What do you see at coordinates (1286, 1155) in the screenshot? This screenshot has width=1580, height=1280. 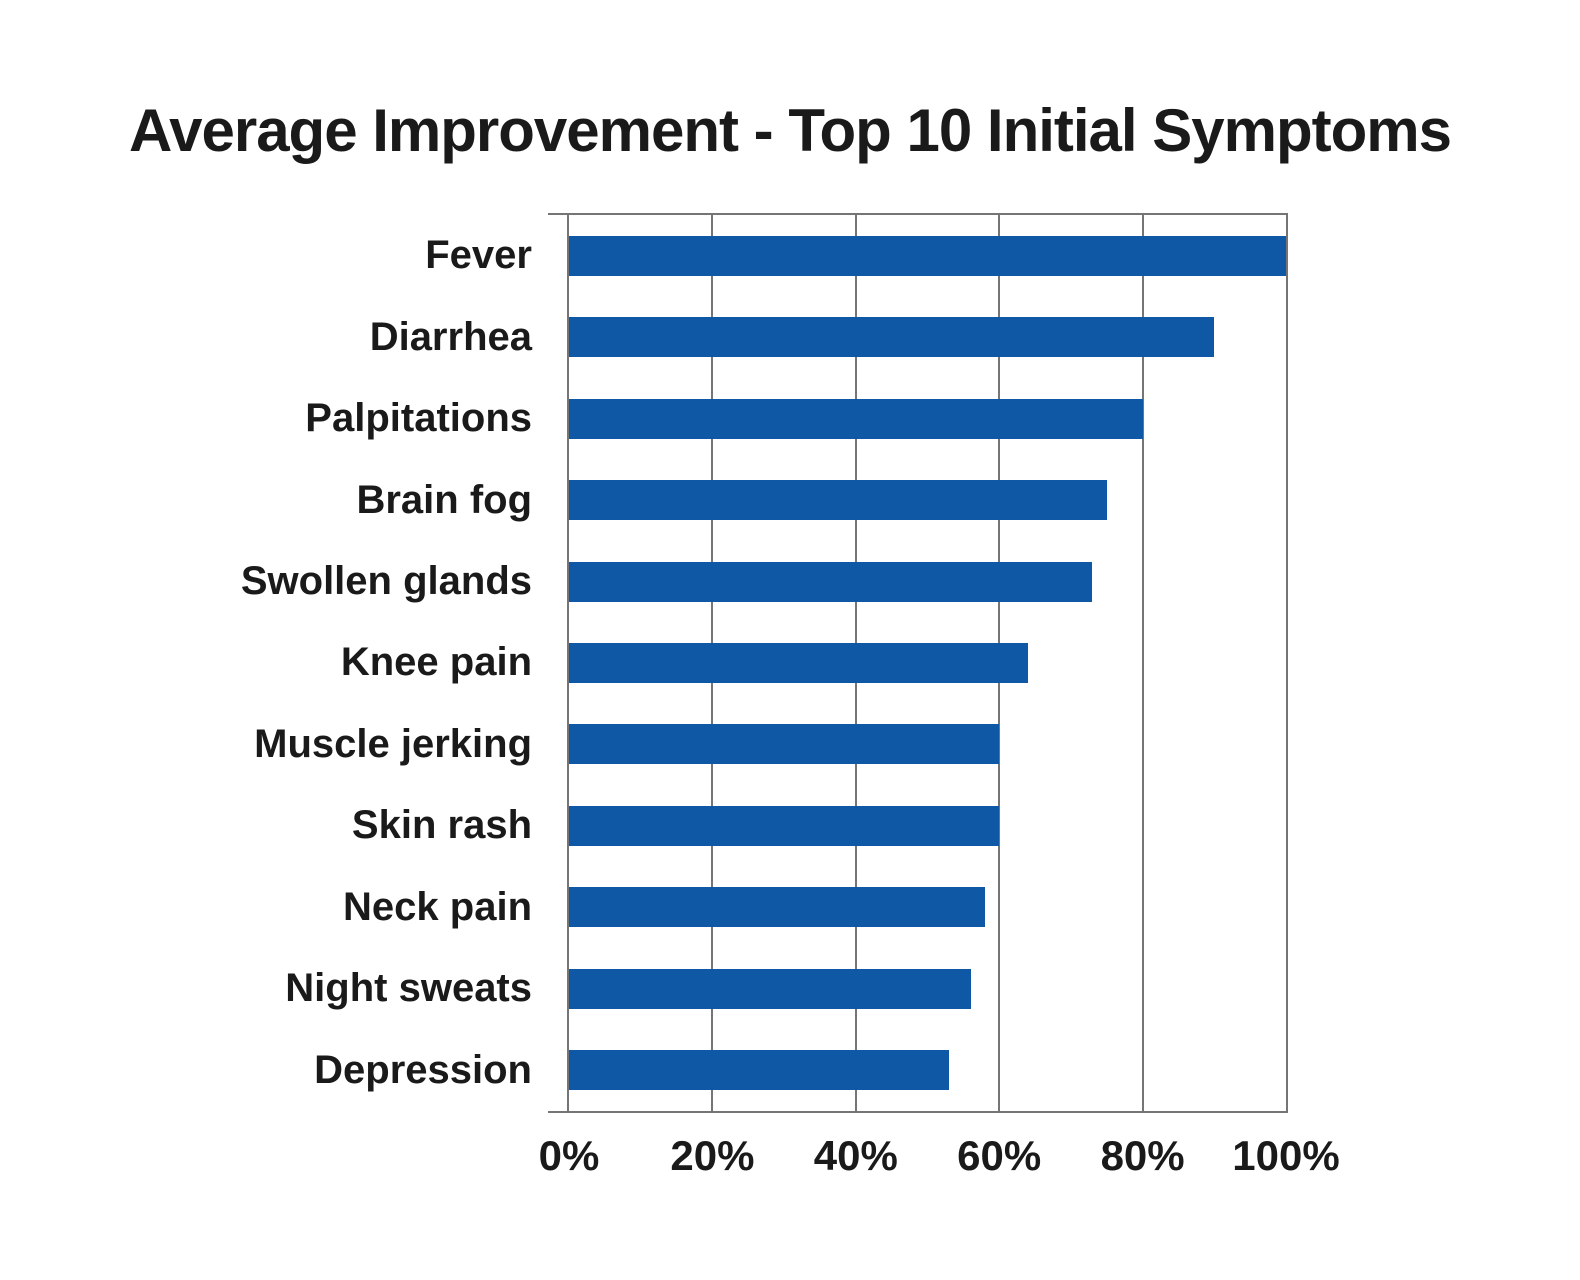 I see `x-tick-label-100%: 100%` at bounding box center [1286, 1155].